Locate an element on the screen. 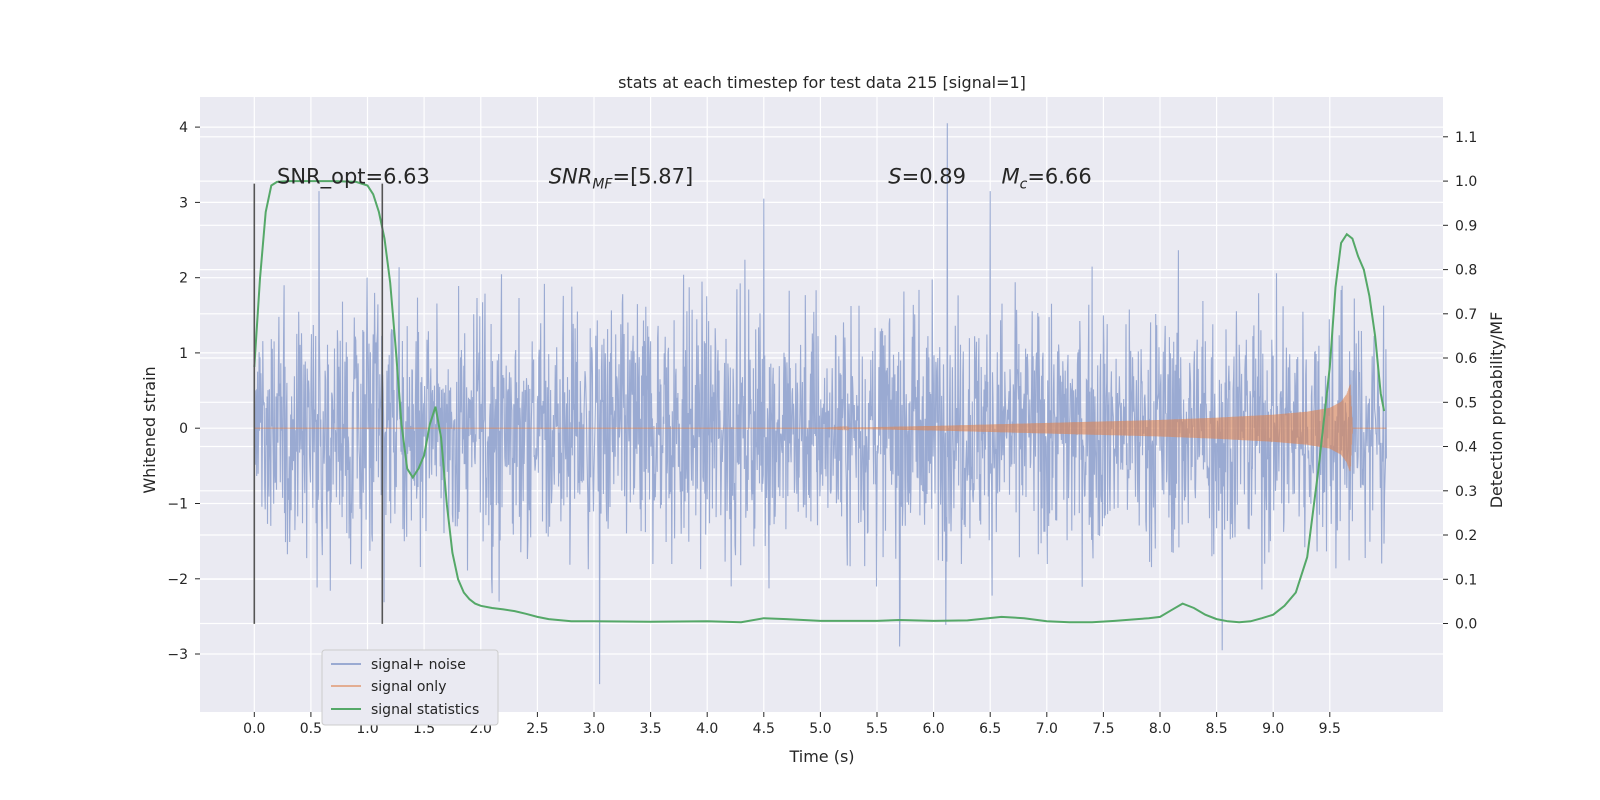 This screenshot has height=800, width=1600. x-tick-label: 5.5 is located at coordinates (877, 729).